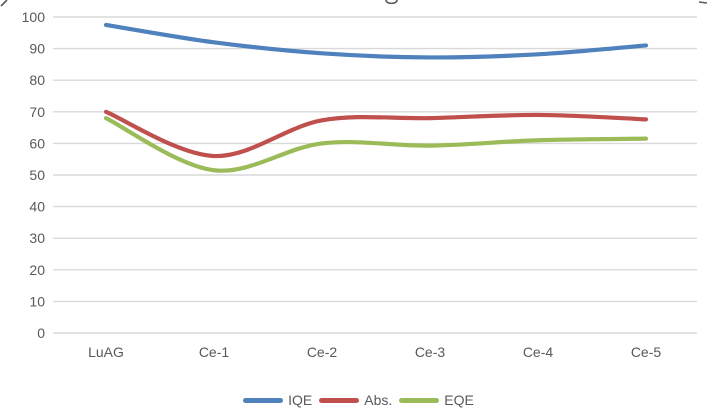  Describe the element at coordinates (37, 80) in the screenshot. I see `y-axis-tick-label: 80` at that location.